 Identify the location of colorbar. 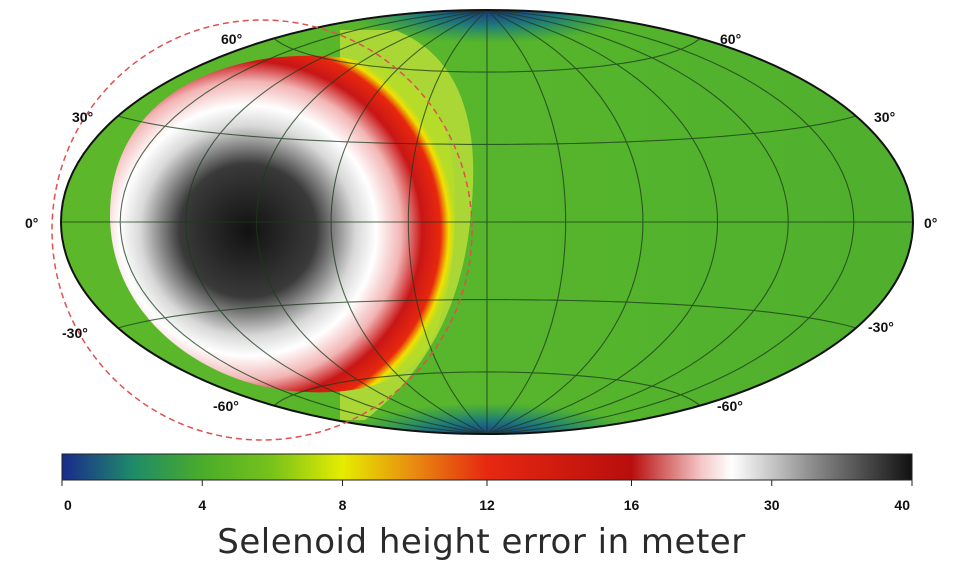
(487, 467).